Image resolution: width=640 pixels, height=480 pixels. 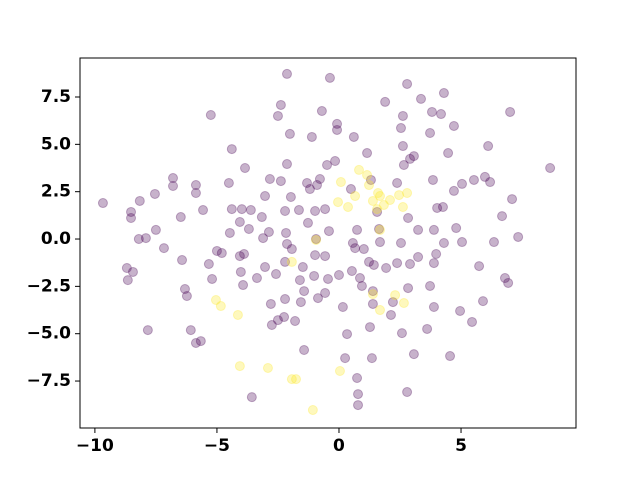 What do you see at coordinates (49, 381) in the screenshot?
I see `y-tick-label: −7.5` at bounding box center [49, 381].